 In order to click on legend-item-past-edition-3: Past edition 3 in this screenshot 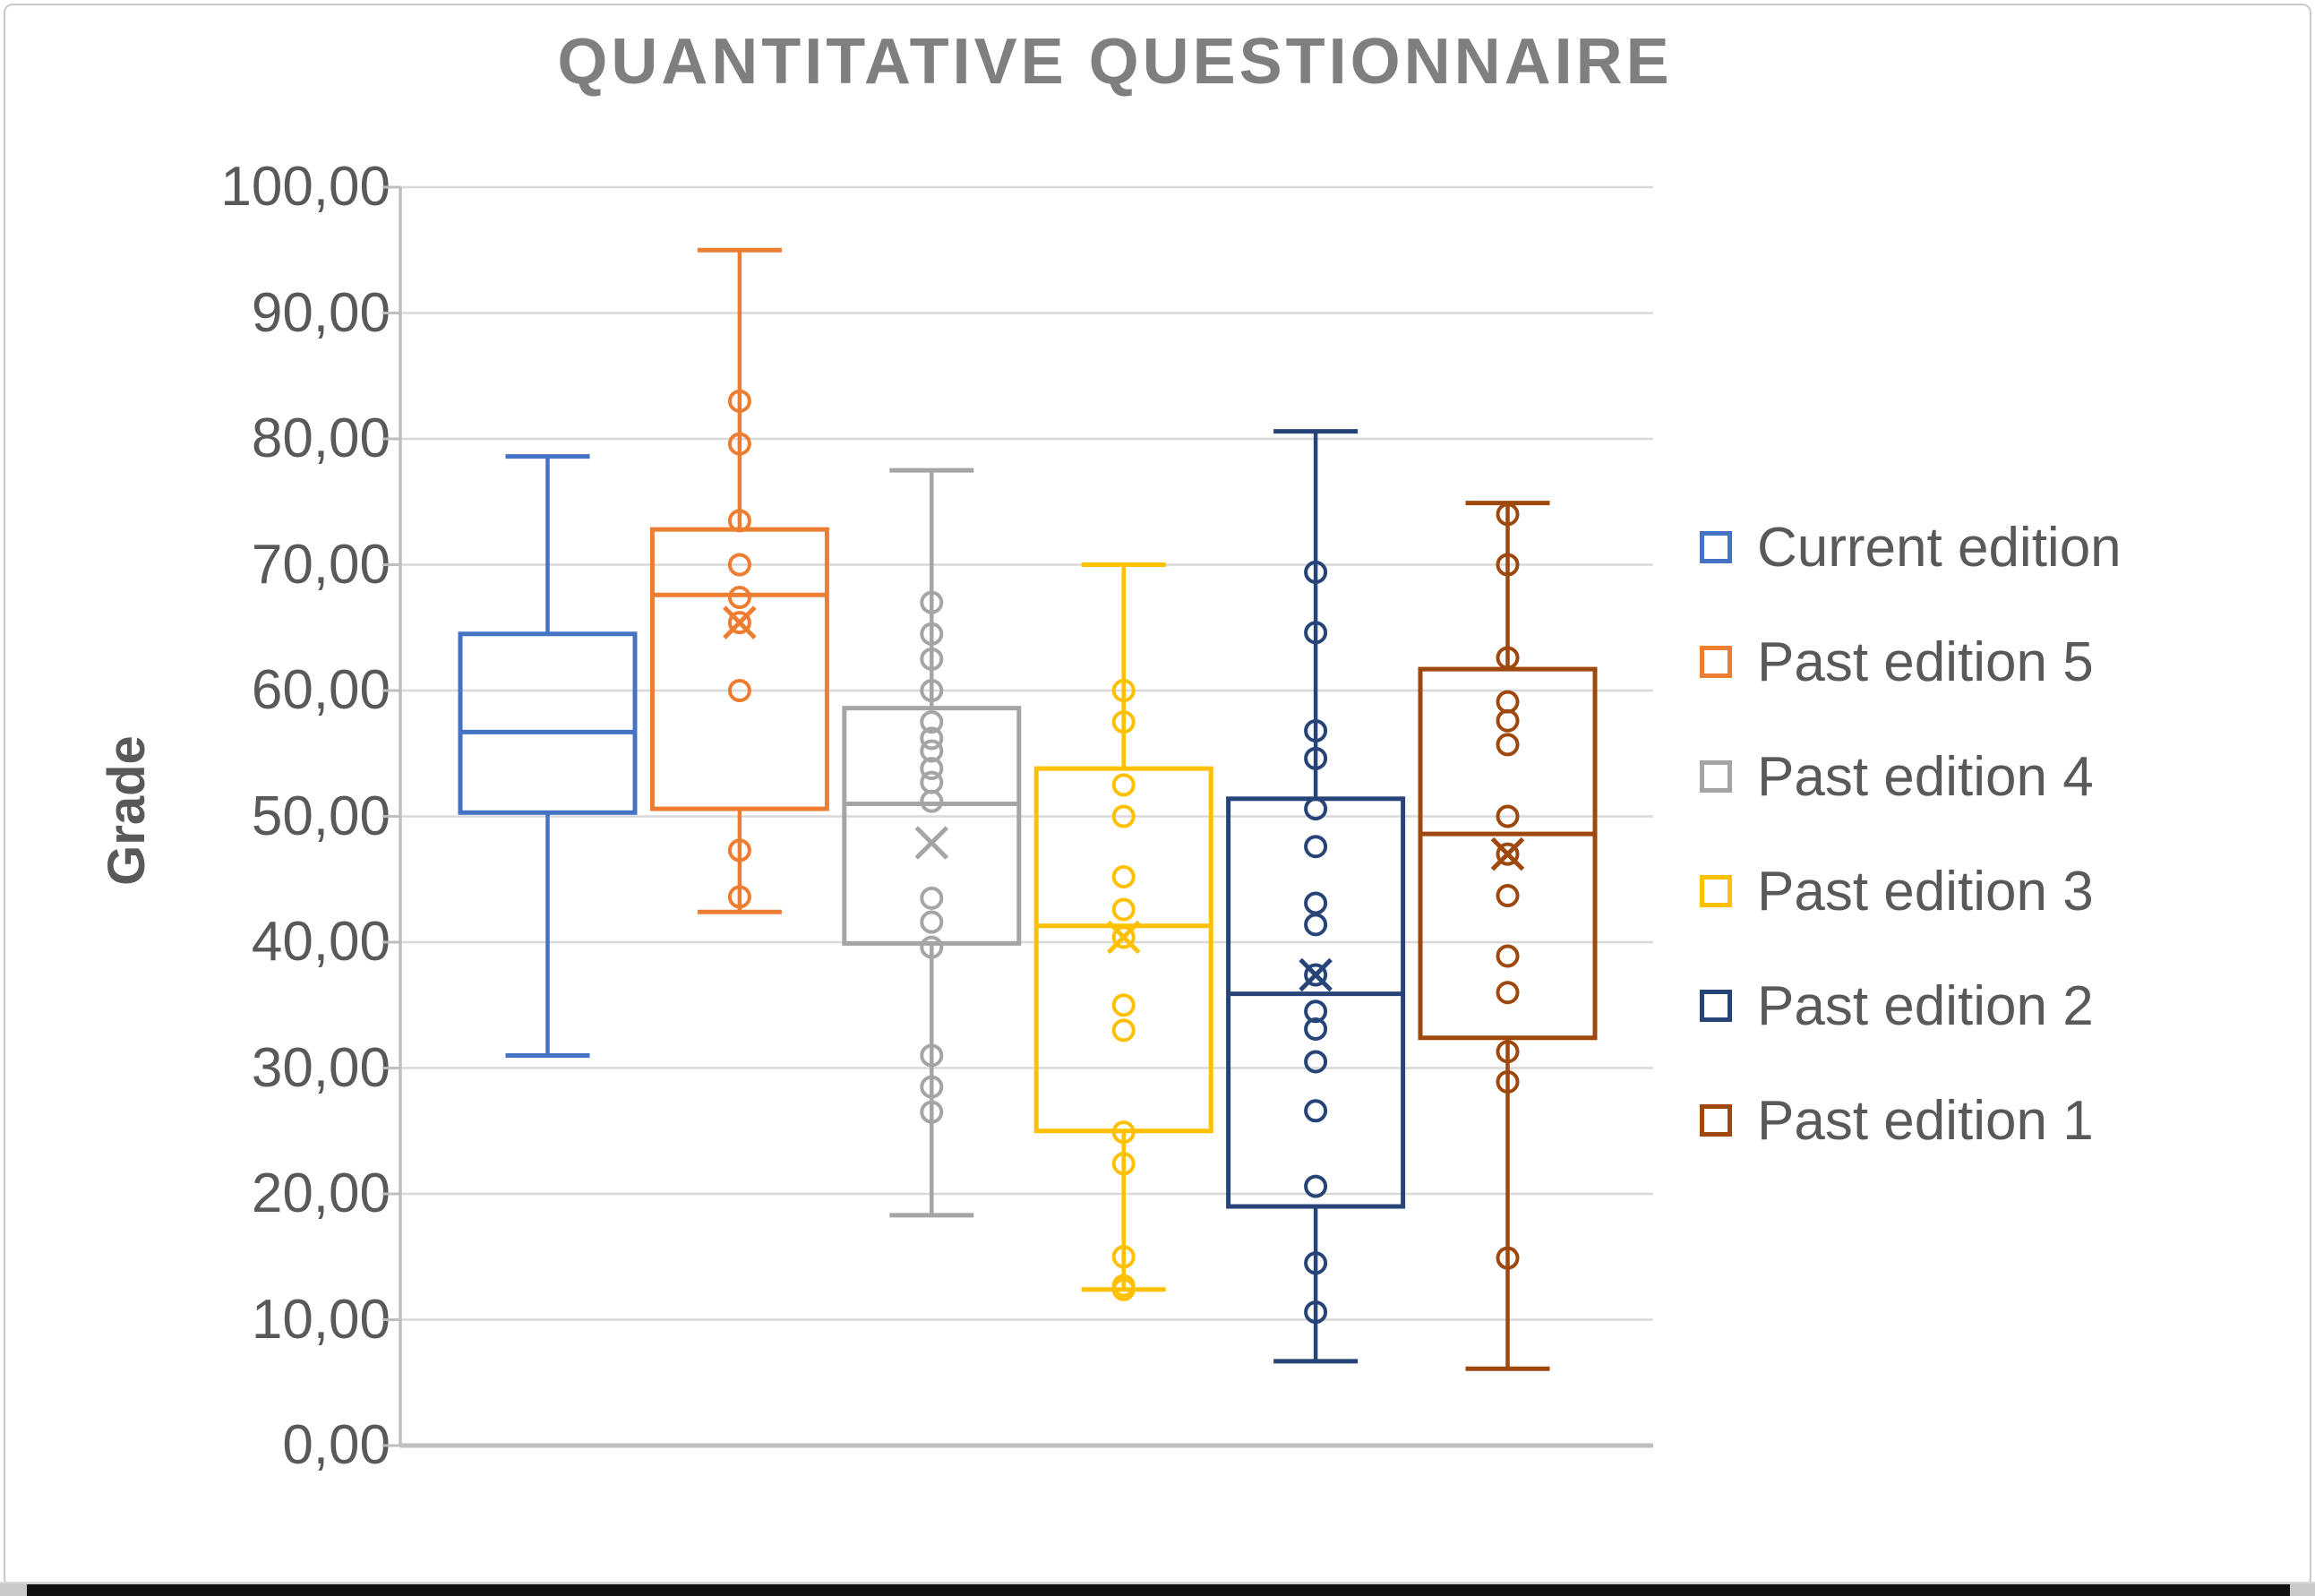, I will do `click(1911, 891)`.